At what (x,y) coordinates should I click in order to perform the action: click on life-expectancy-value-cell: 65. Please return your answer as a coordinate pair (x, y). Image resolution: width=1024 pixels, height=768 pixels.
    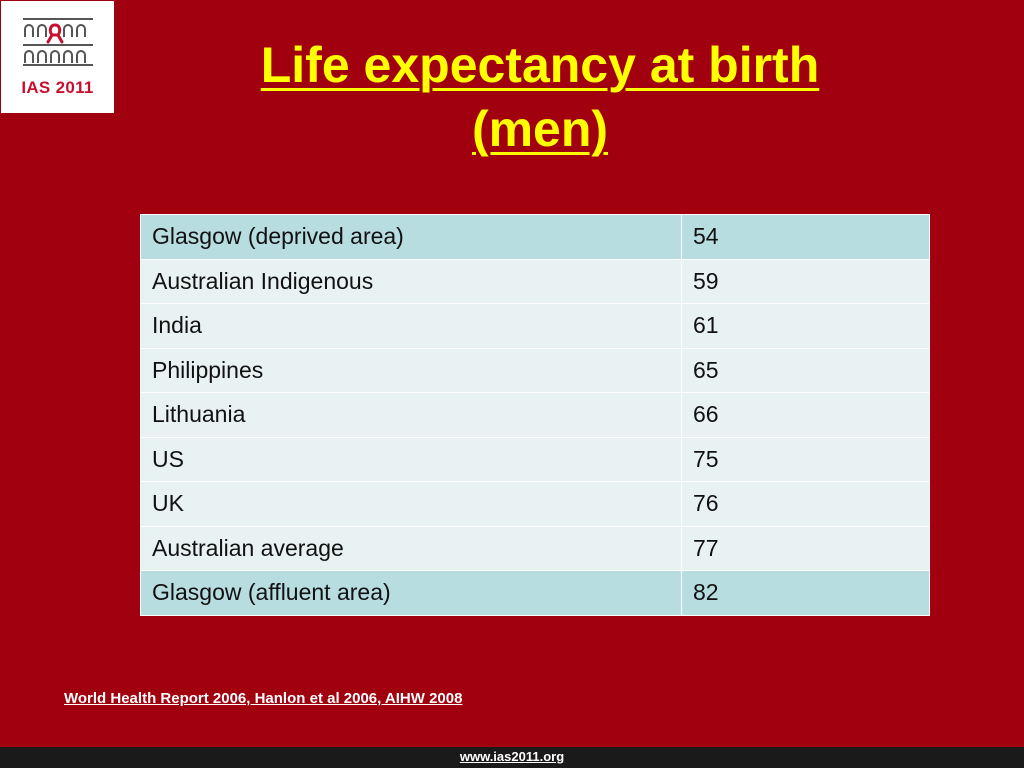
    Looking at the image, I should click on (805, 370).